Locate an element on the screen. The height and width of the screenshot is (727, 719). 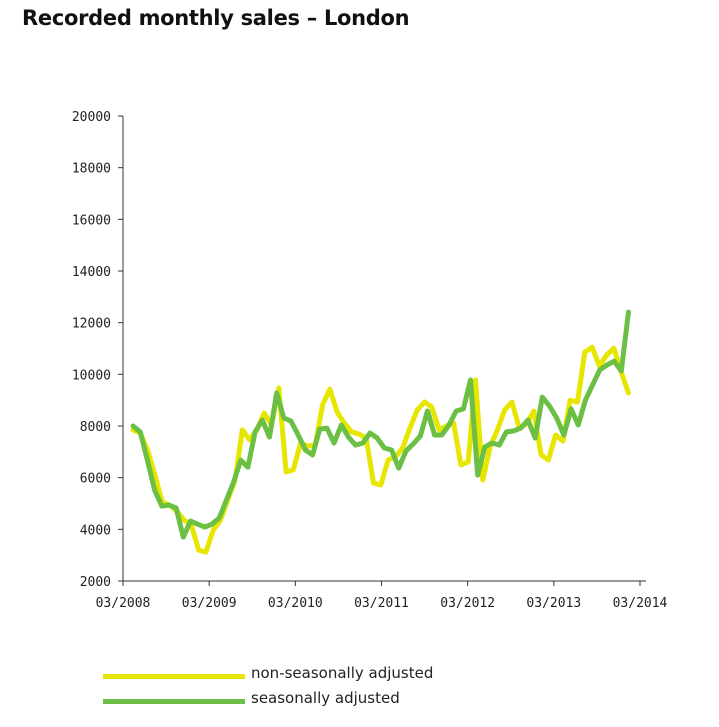
y-tick-label: 14000 is located at coordinates (91, 272).